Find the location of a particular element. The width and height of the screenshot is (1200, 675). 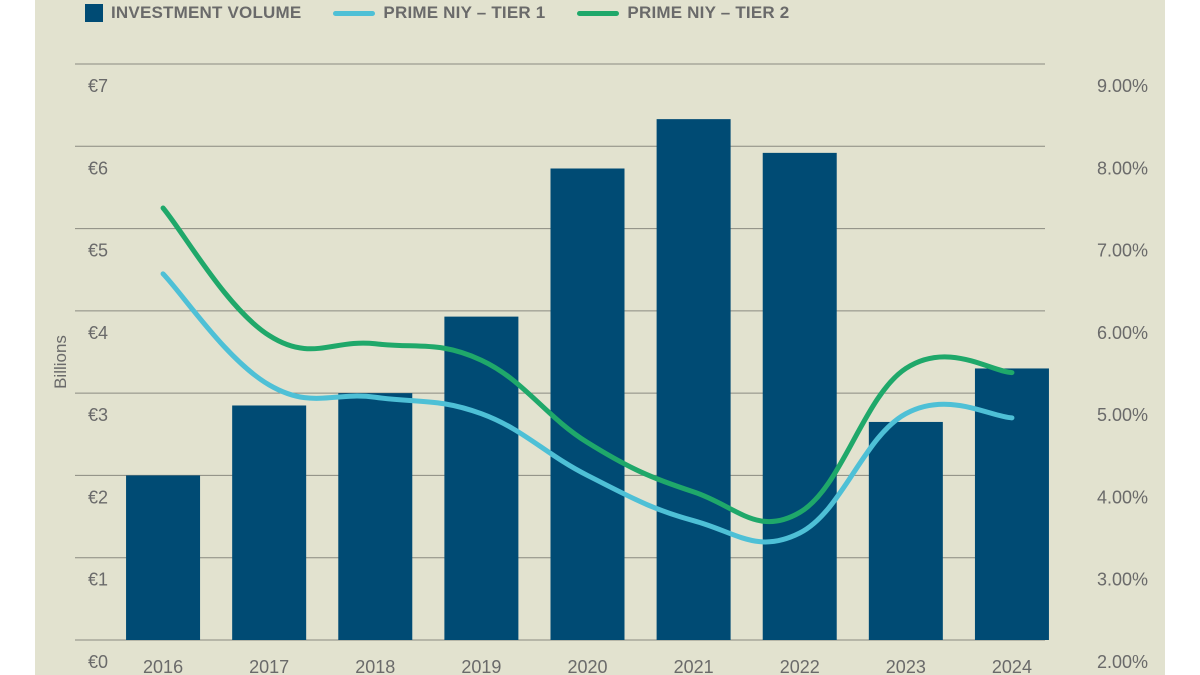

x-tick-label: 2018 is located at coordinates (375, 666).